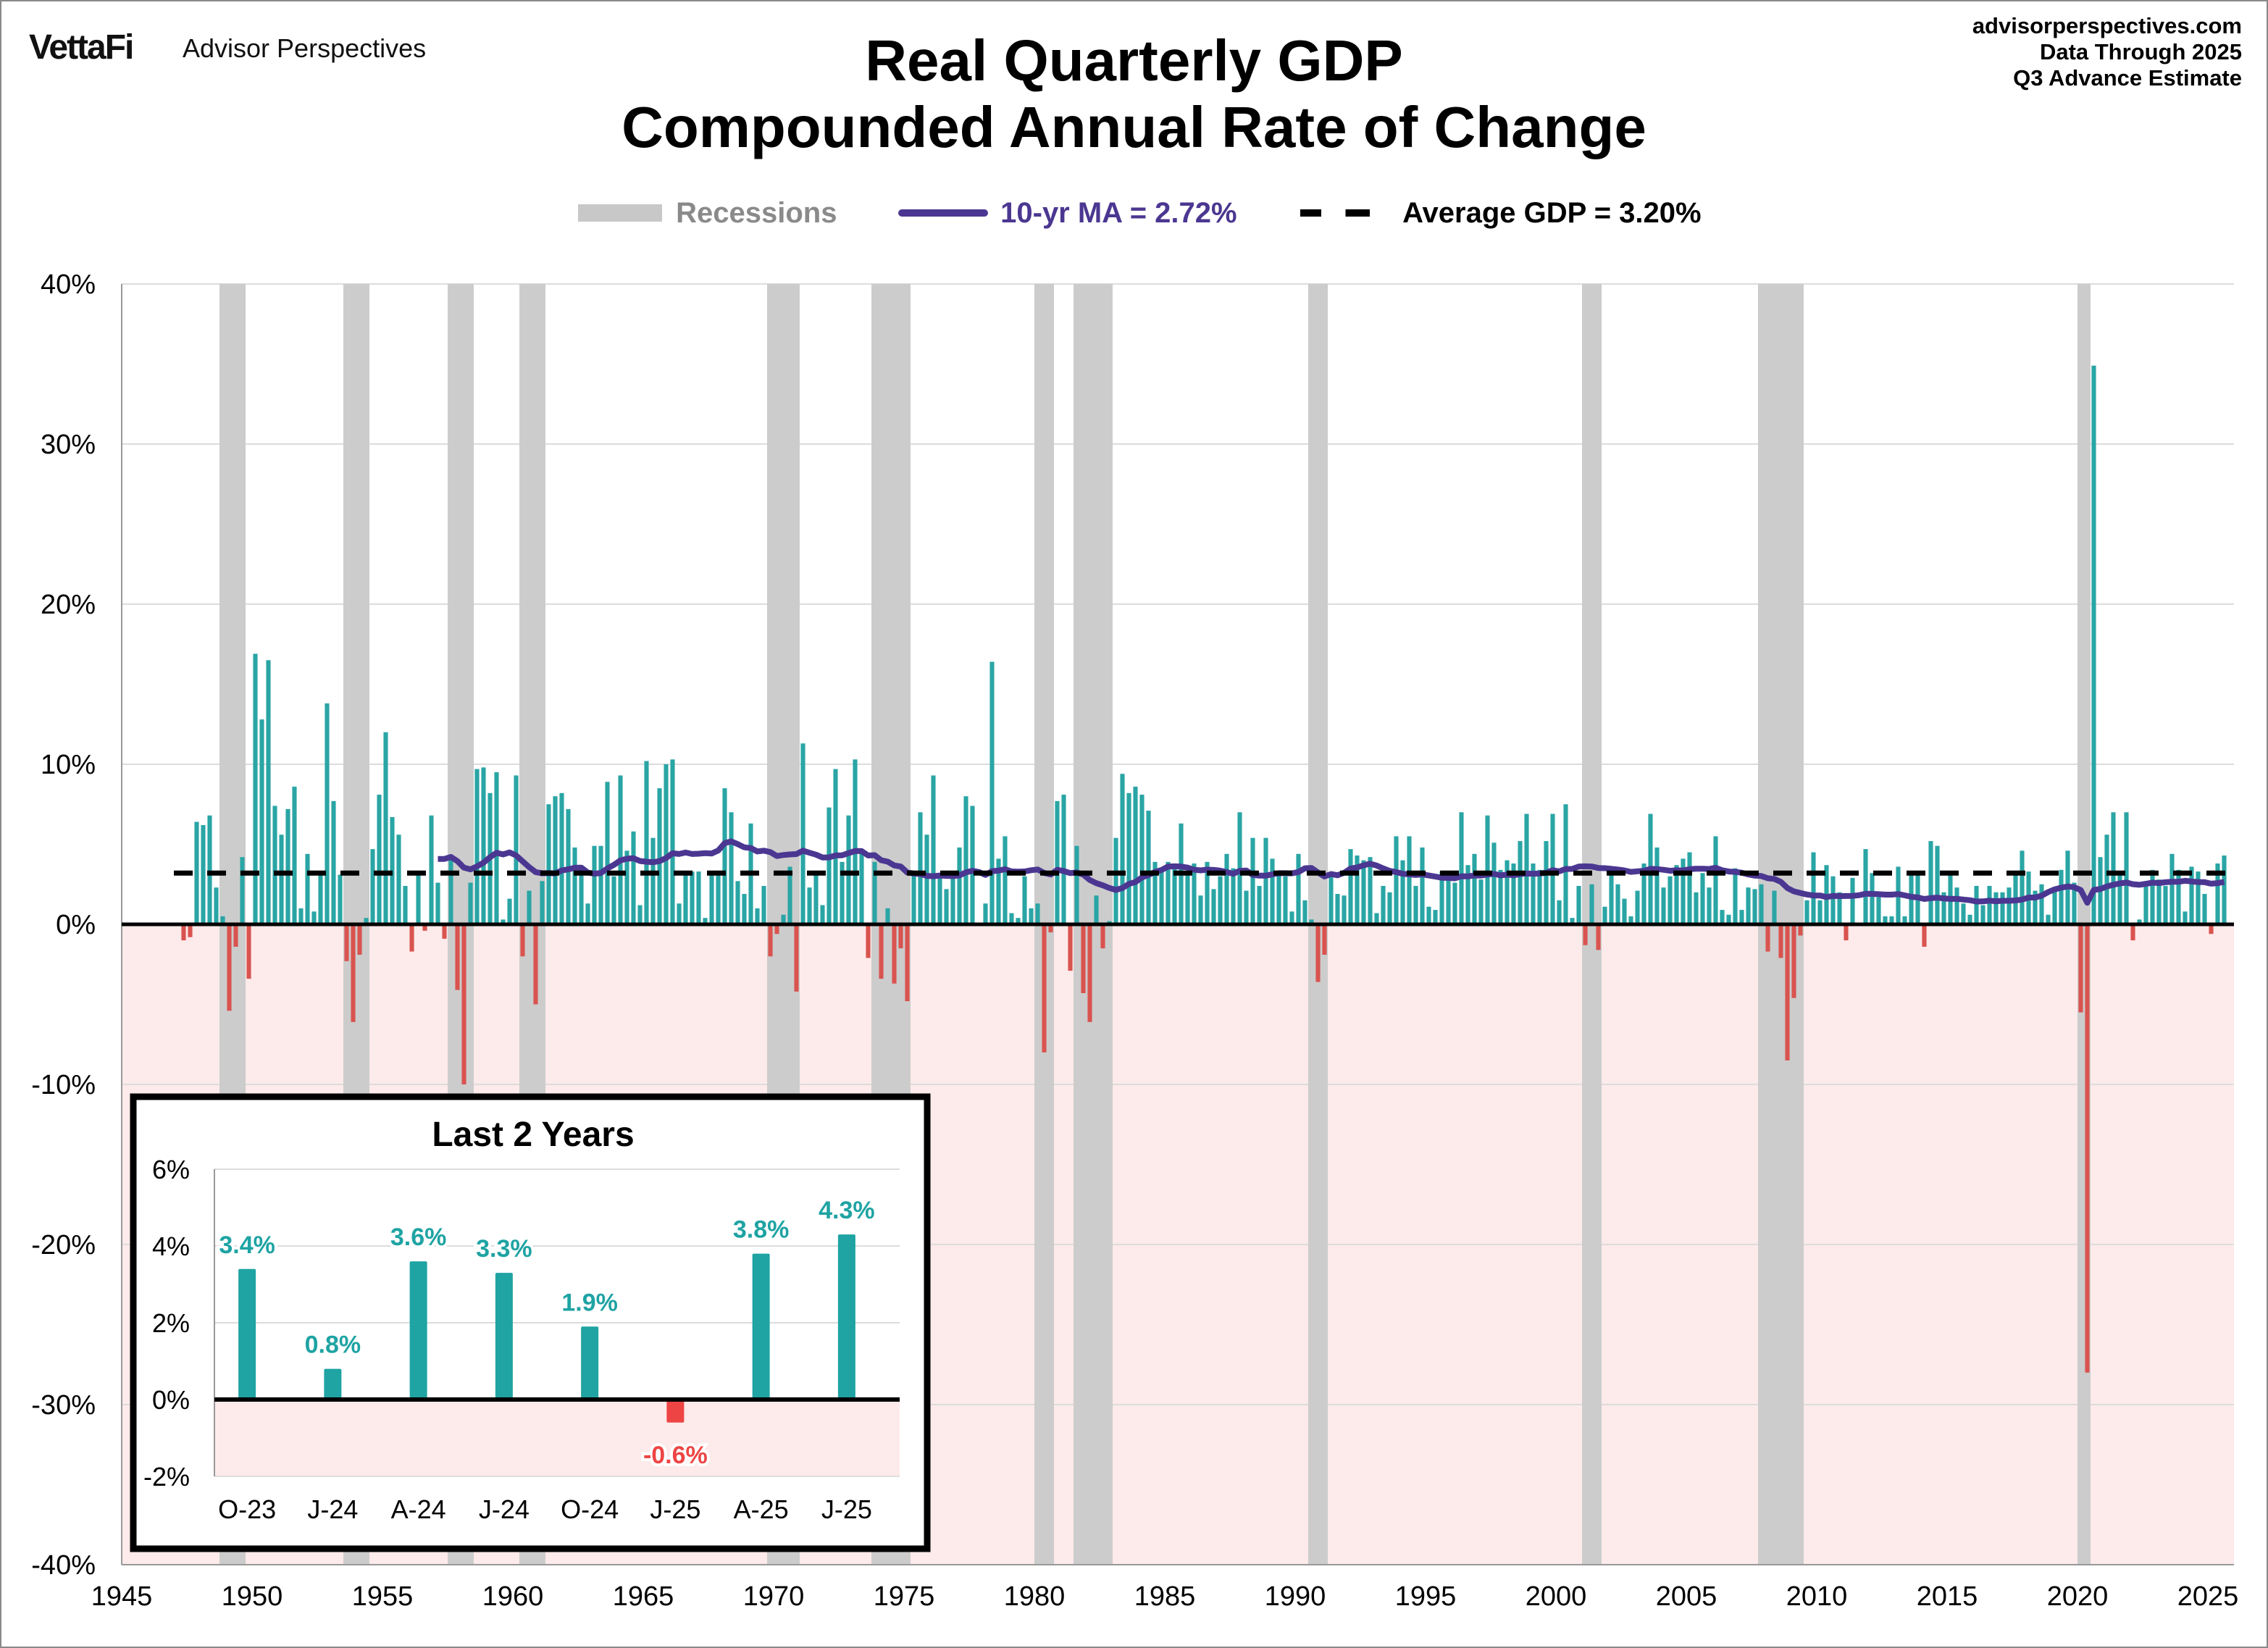 The height and width of the screenshot is (1648, 2268). Describe the element at coordinates (2141, 51) in the screenshot. I see `data-through: Data Through 2025` at that location.